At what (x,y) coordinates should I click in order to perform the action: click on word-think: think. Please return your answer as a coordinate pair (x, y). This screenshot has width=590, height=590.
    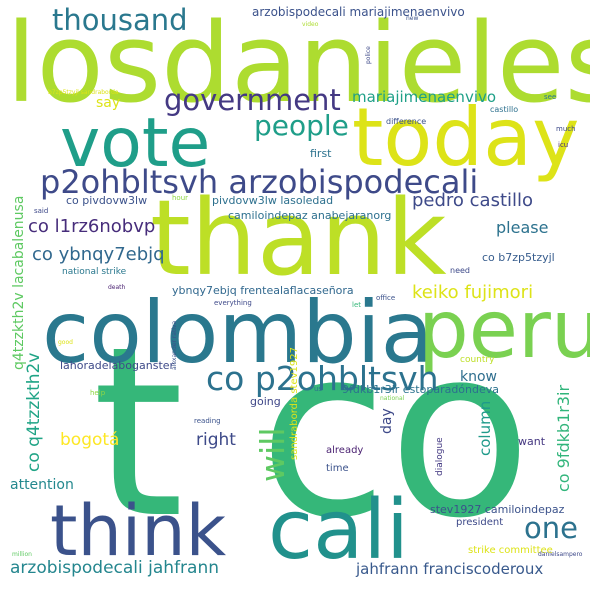
    Looking at the image, I should click on (138, 531).